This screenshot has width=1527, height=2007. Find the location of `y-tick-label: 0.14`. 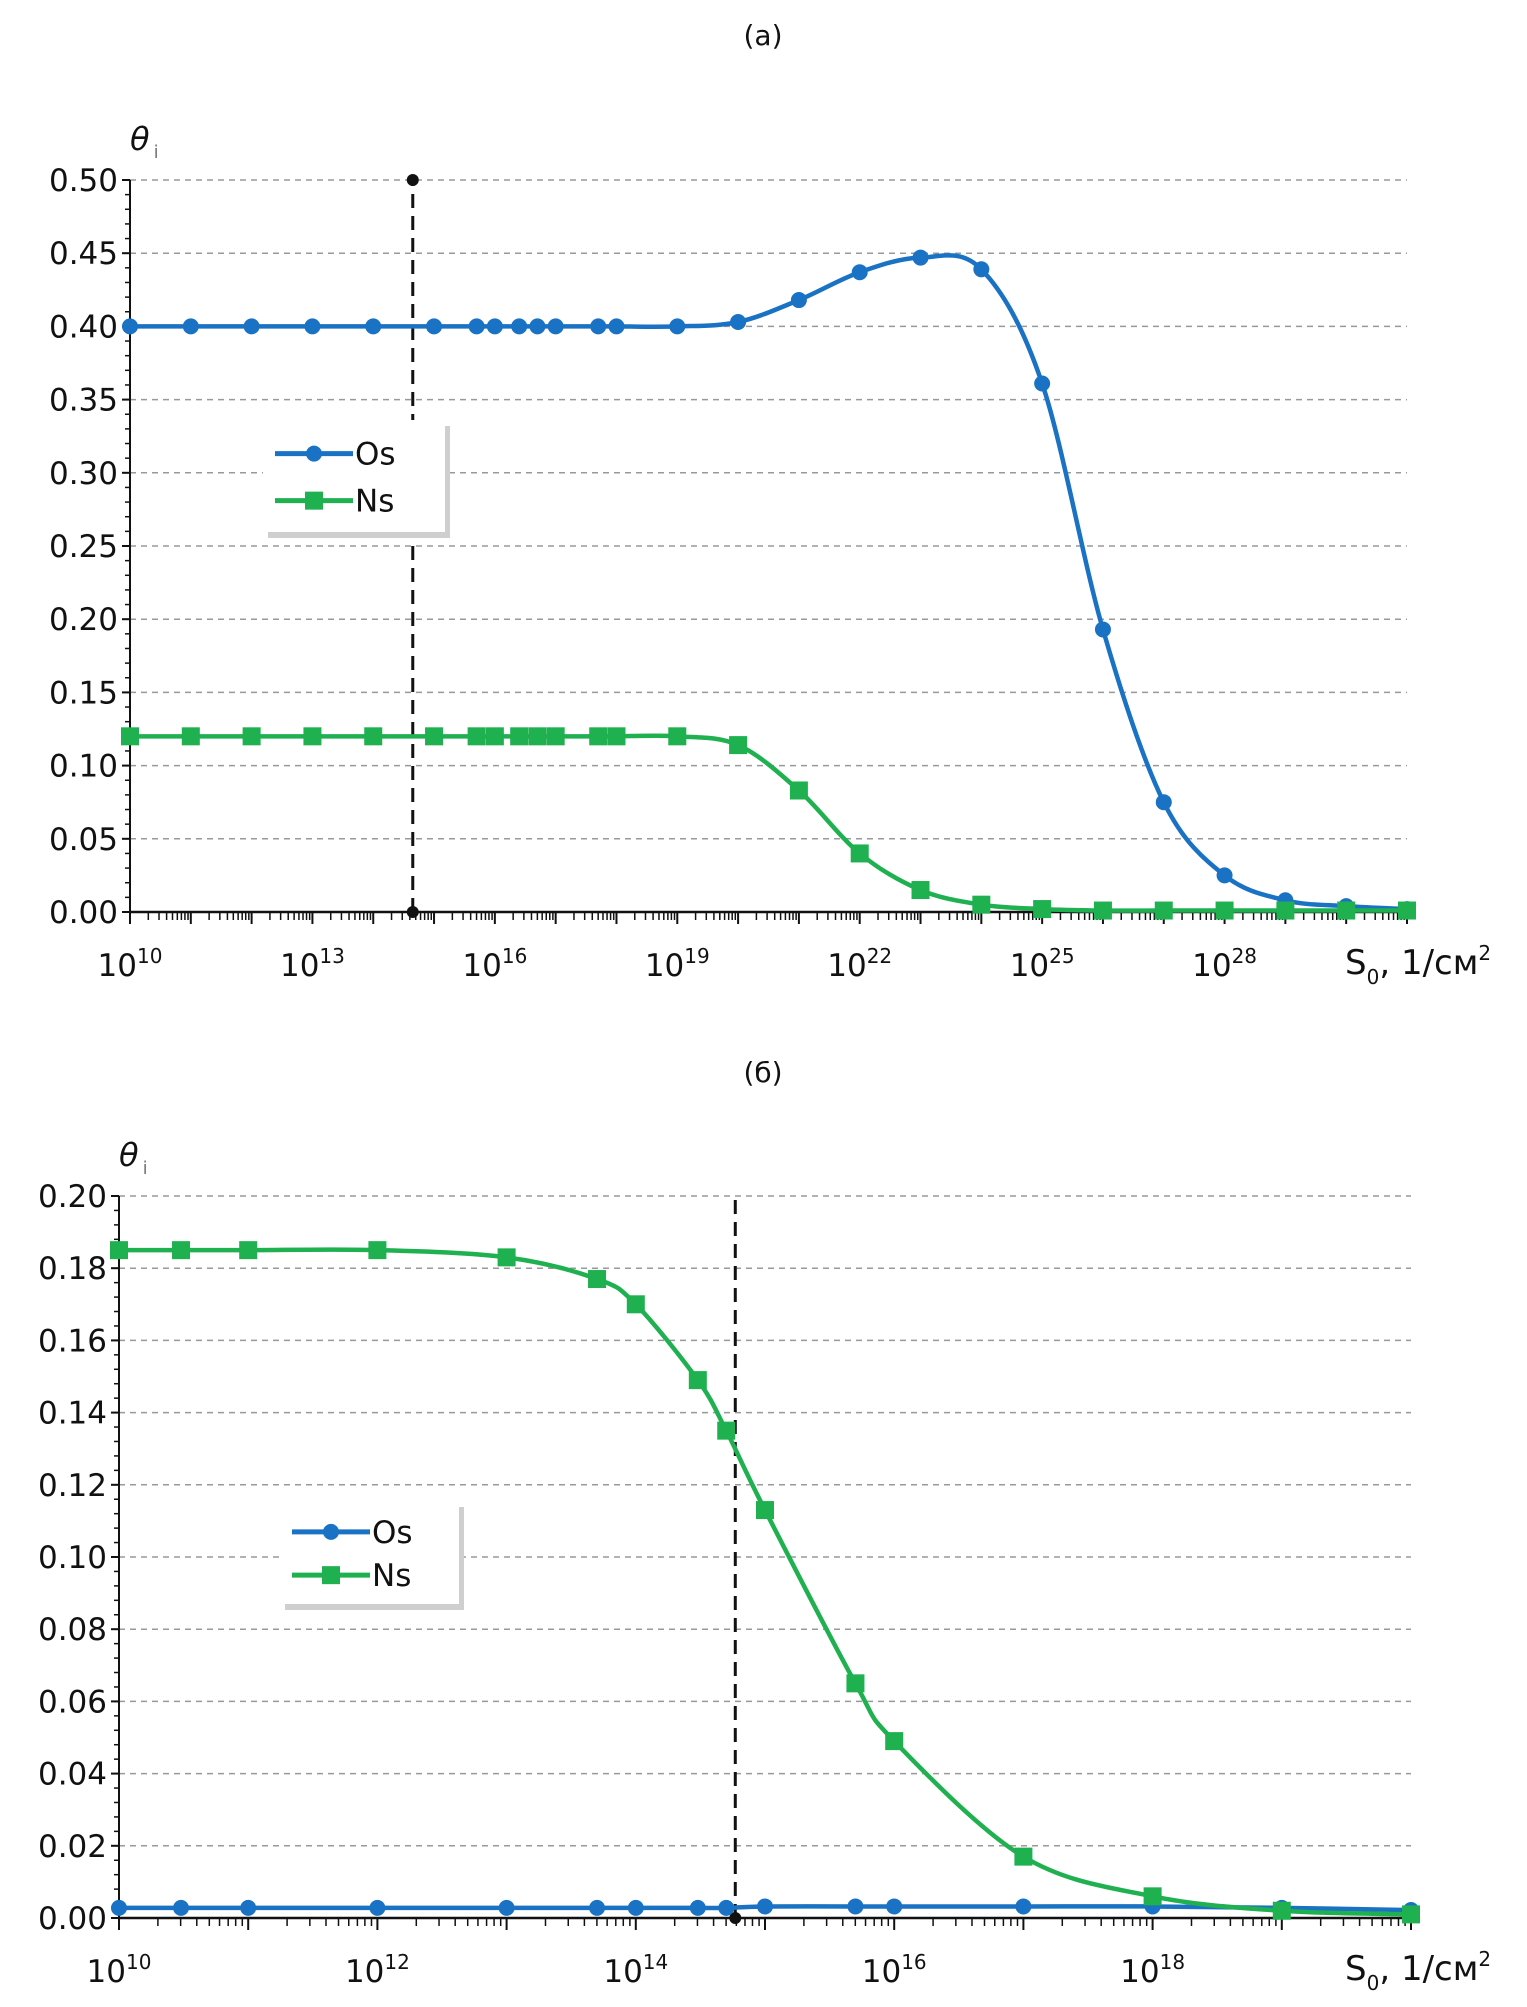

y-tick-label: 0.14 is located at coordinates (72, 1414).